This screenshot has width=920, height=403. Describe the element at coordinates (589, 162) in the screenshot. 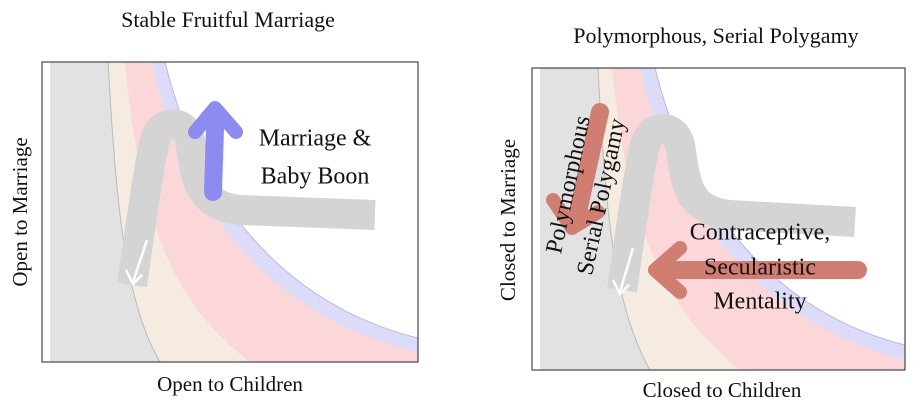

I see `red-arrow-shaft` at that location.